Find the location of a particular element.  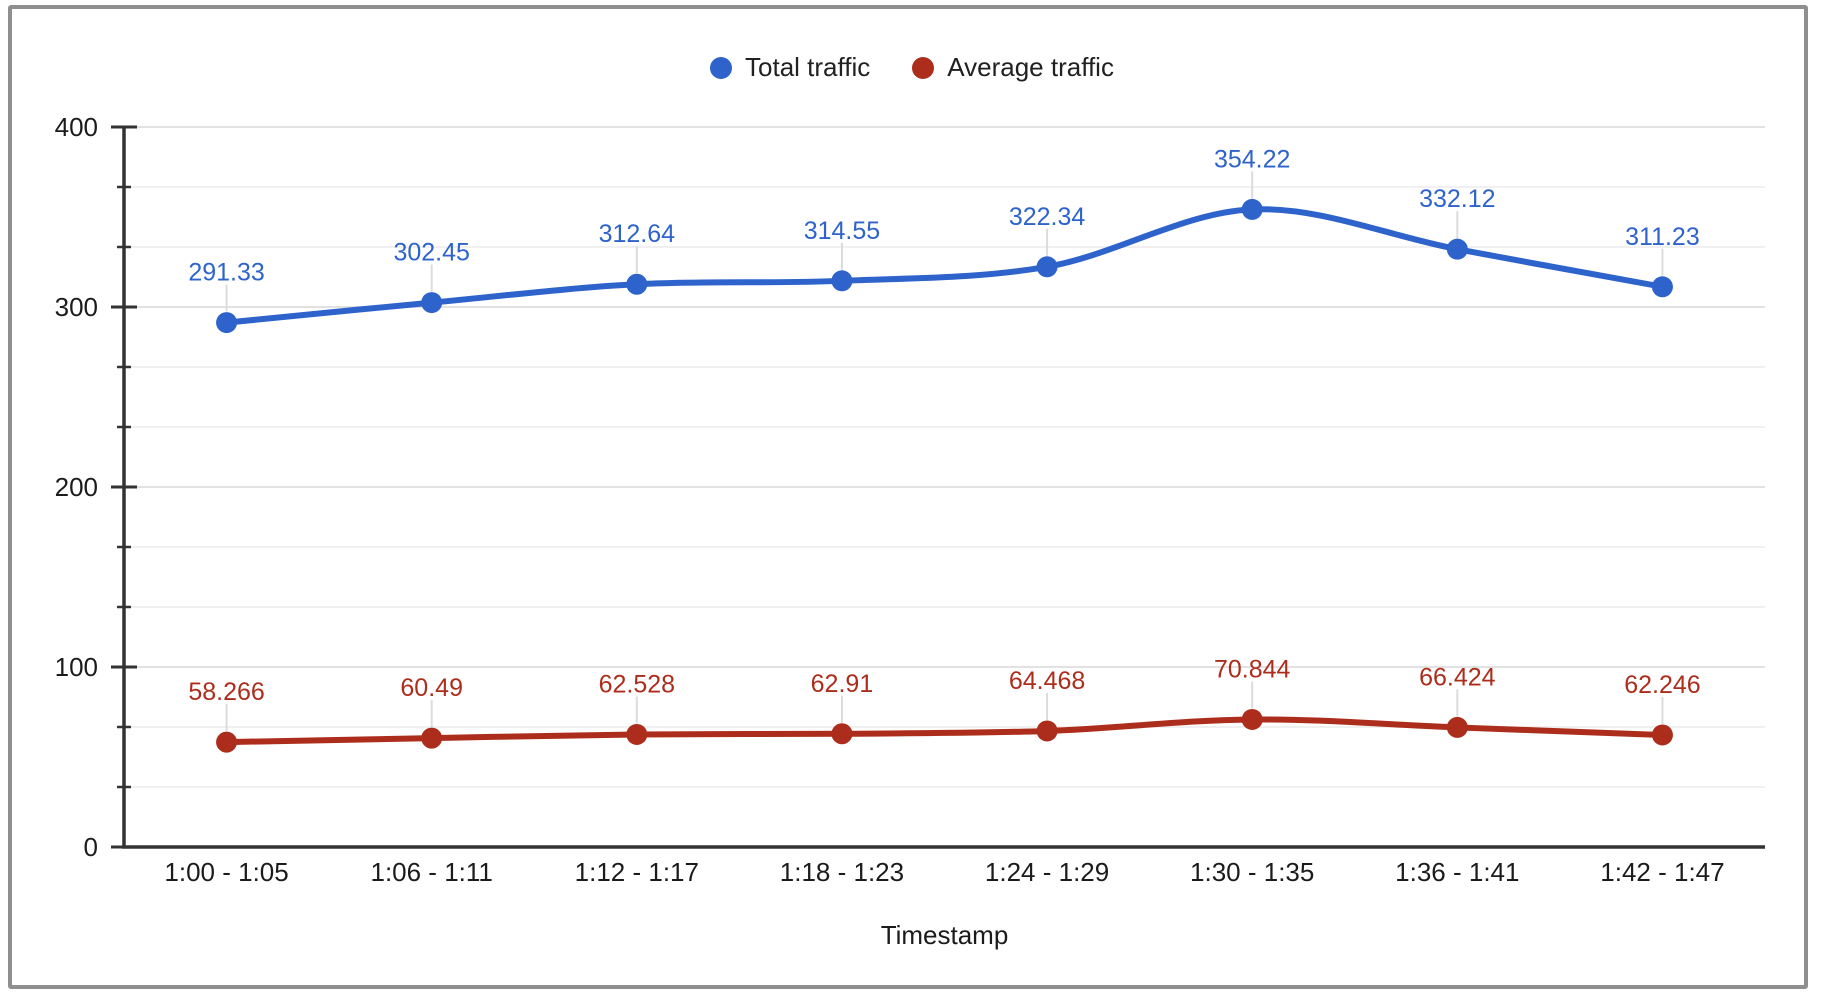

x-tick-label: 1:18 - 1:23 is located at coordinates (842, 872).